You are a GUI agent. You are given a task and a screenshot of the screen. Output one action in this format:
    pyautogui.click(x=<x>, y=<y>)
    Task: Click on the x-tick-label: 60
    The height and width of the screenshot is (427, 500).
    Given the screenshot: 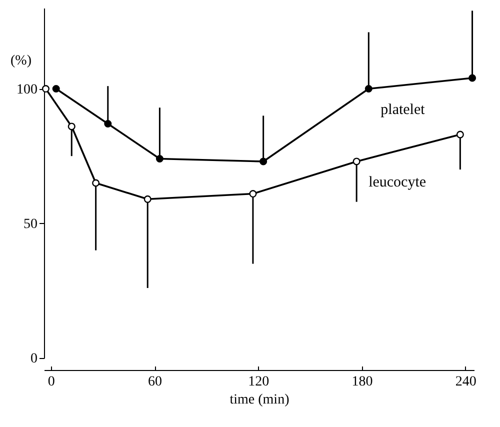 What is the action you would take?
    pyautogui.click(x=155, y=382)
    